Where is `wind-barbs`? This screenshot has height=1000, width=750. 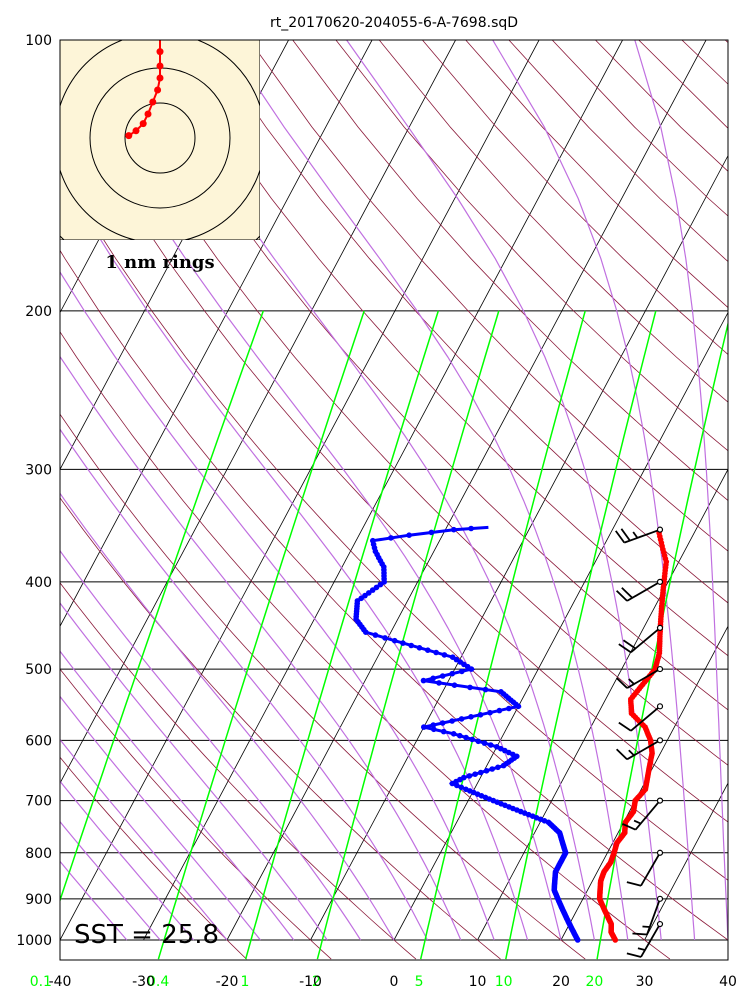 wind-barbs is located at coordinates (639, 742).